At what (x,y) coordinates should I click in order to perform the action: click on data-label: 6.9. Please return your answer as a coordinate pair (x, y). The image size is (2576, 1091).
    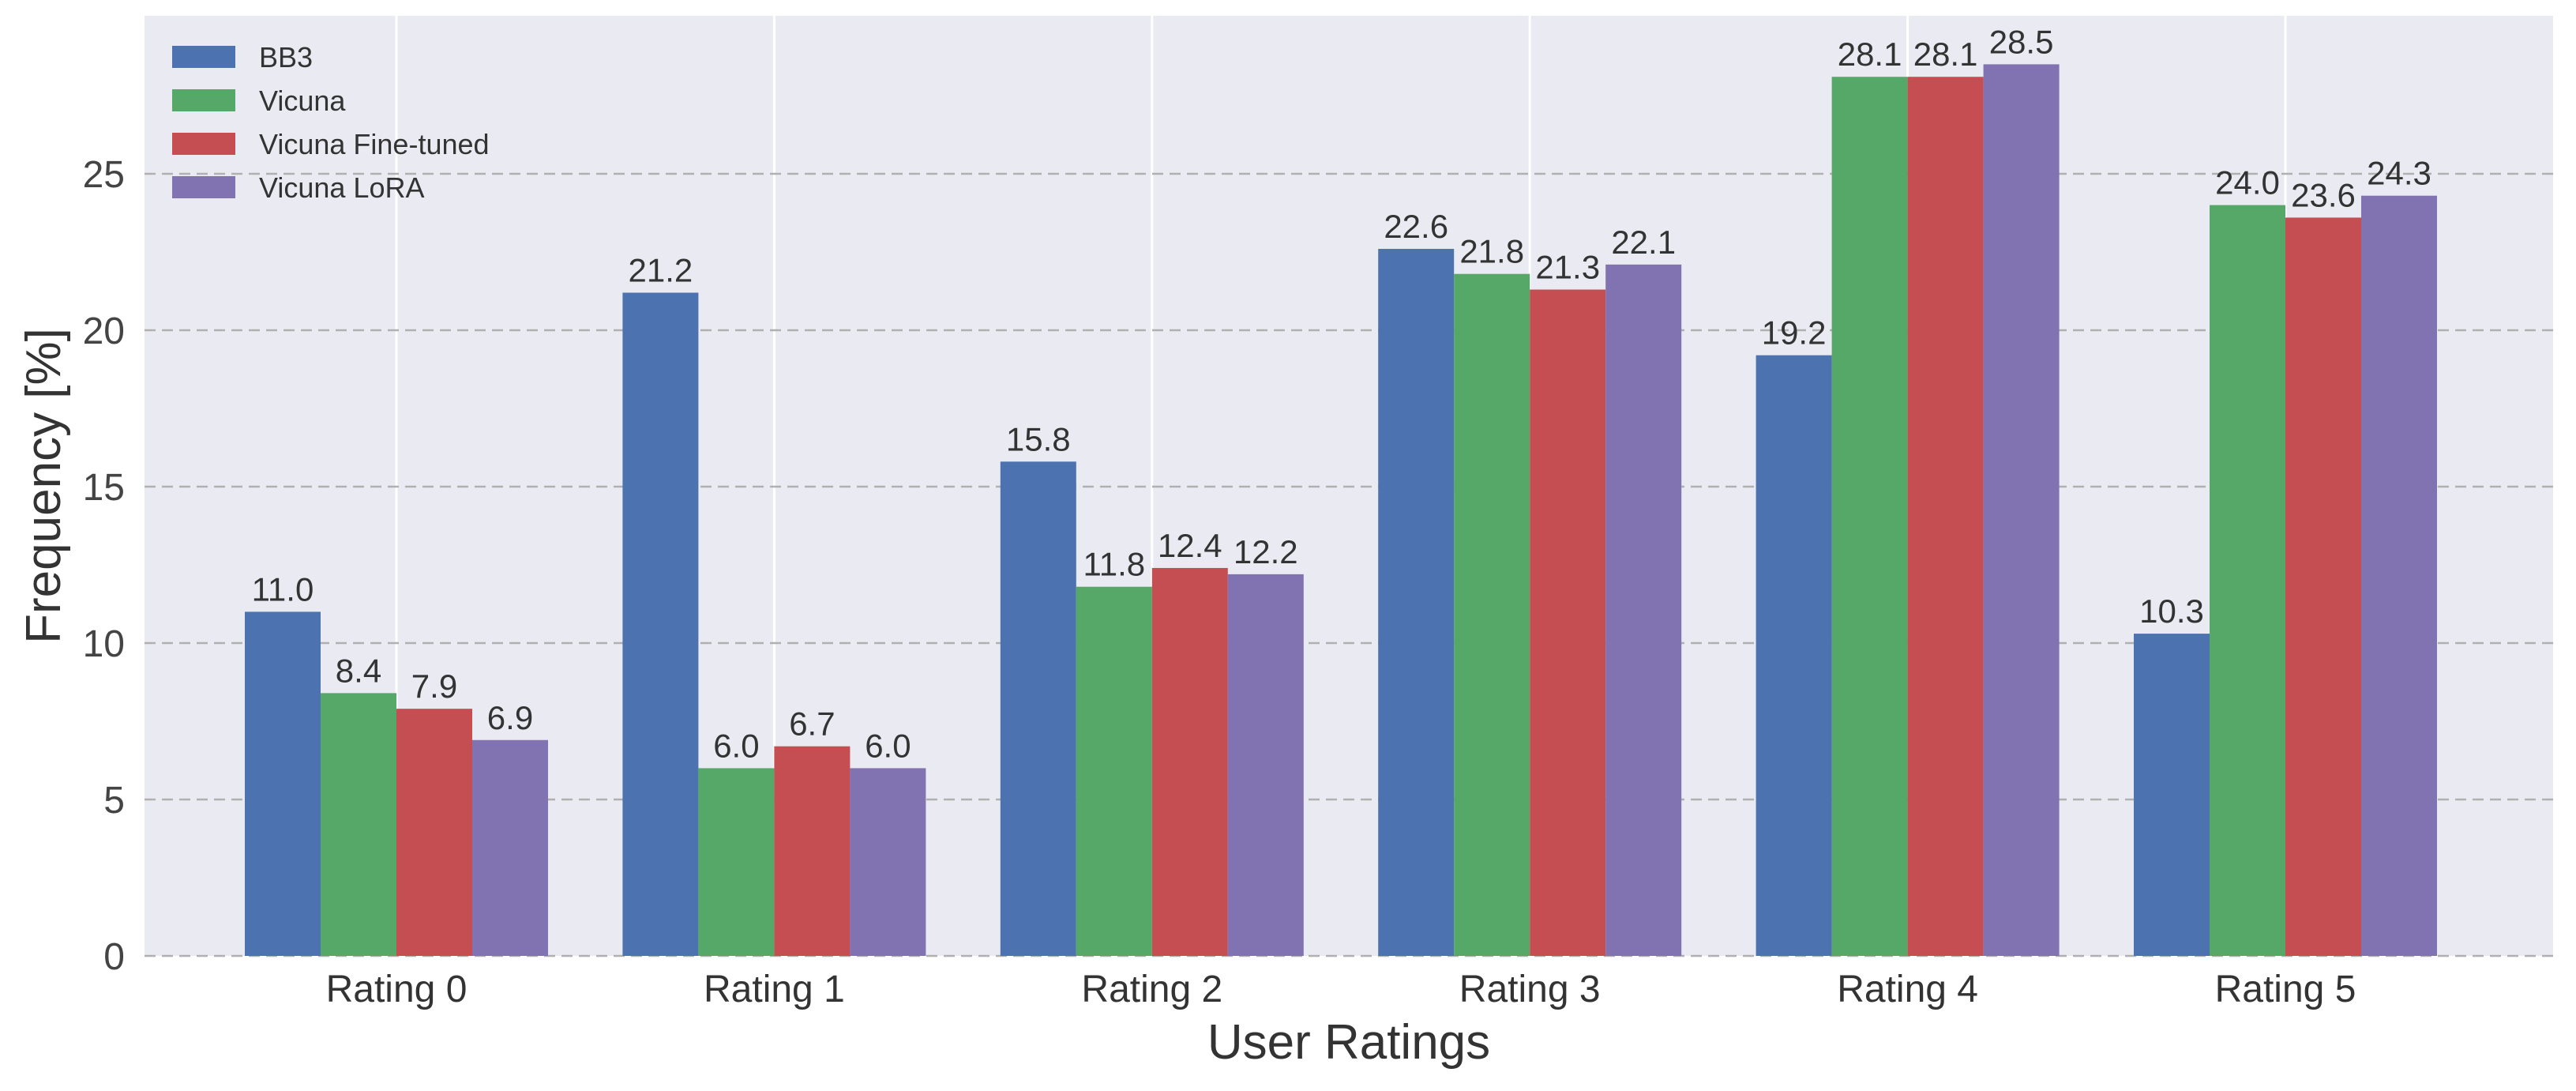
    Looking at the image, I should click on (510, 717).